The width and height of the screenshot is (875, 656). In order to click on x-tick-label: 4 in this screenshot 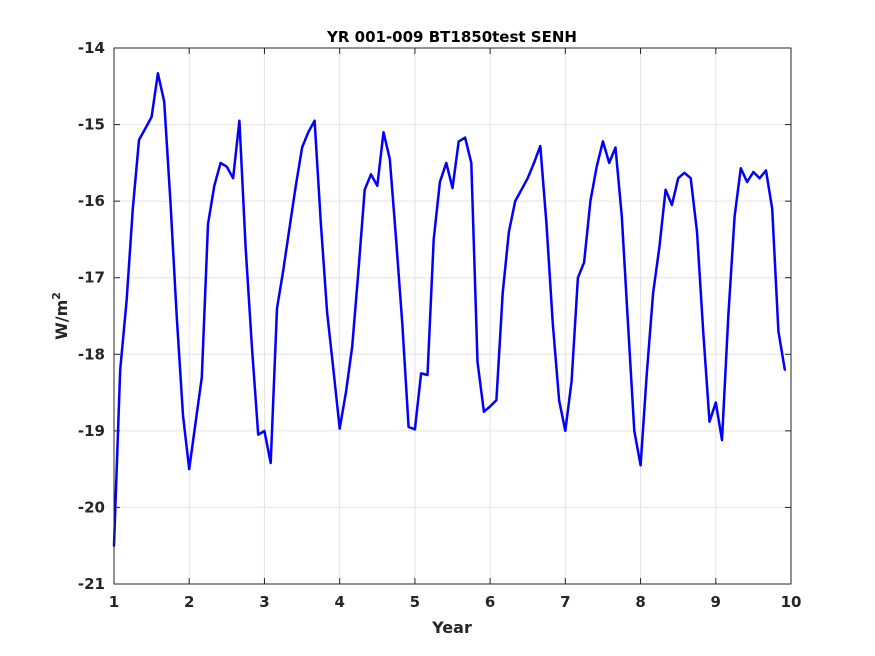, I will do `click(339, 602)`.